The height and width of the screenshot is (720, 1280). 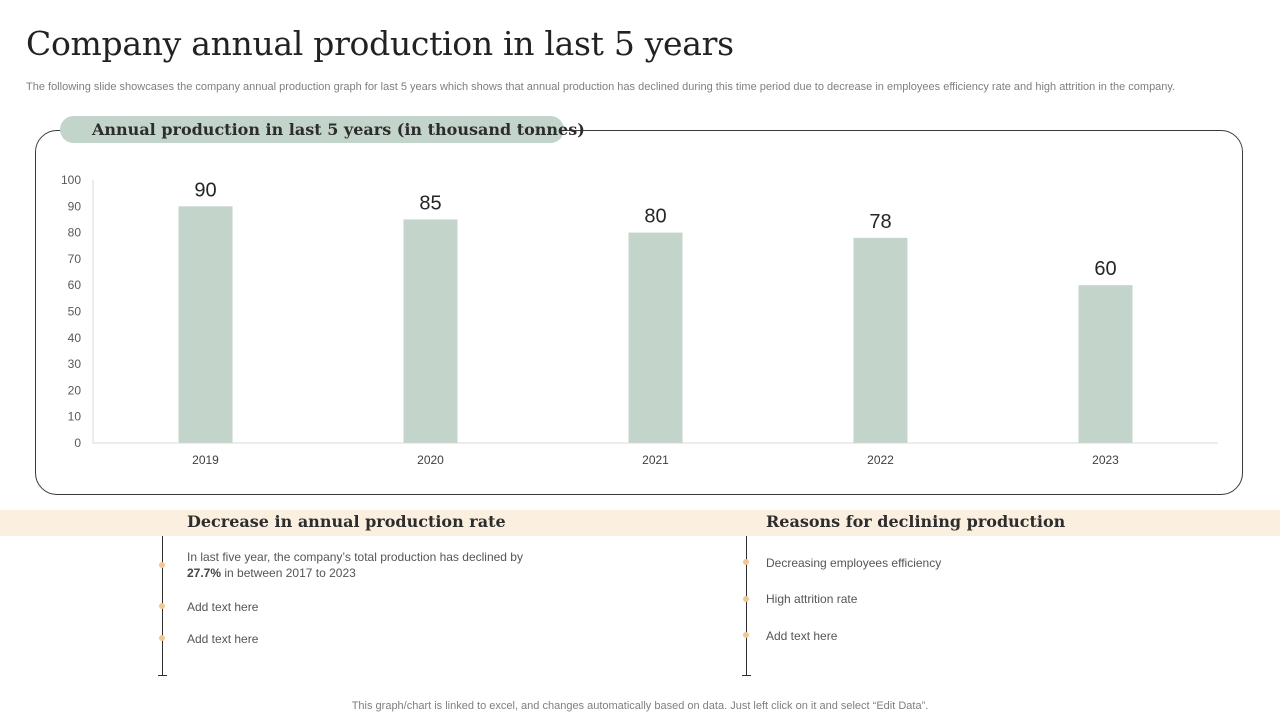 What do you see at coordinates (75, 259) in the screenshot?
I see `y-tick-label: 70` at bounding box center [75, 259].